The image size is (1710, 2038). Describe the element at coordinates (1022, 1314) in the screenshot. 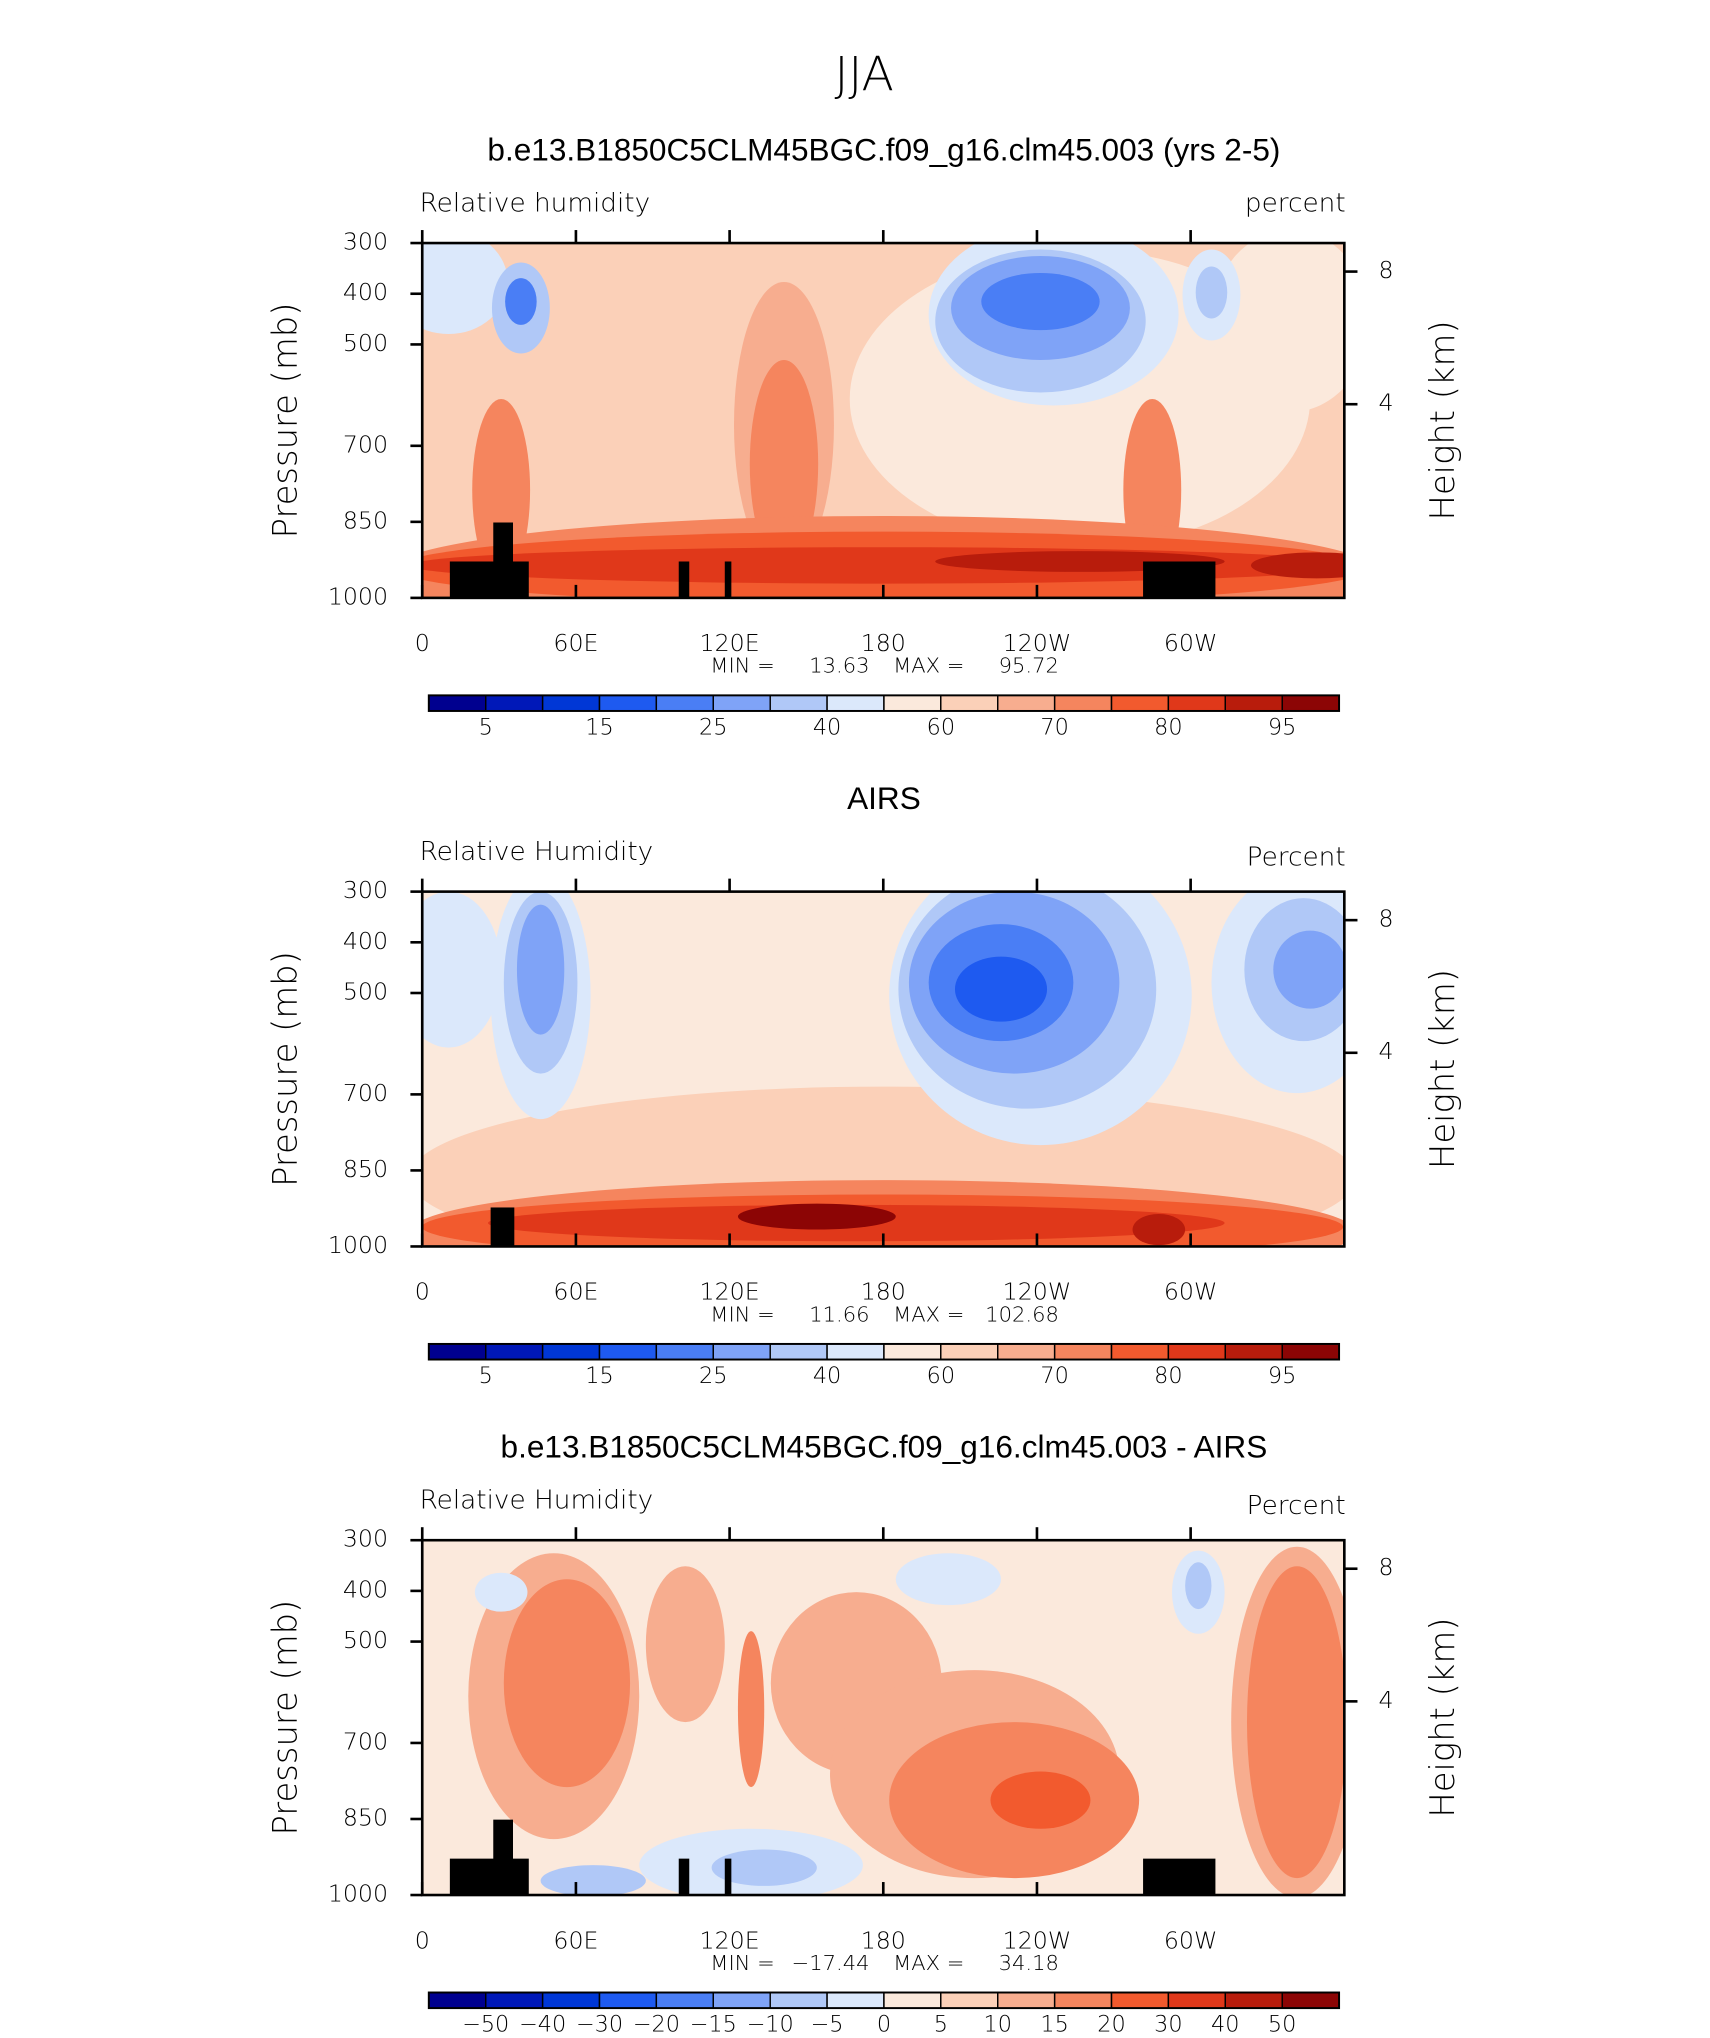

I see `max-value: 102.68` at that location.